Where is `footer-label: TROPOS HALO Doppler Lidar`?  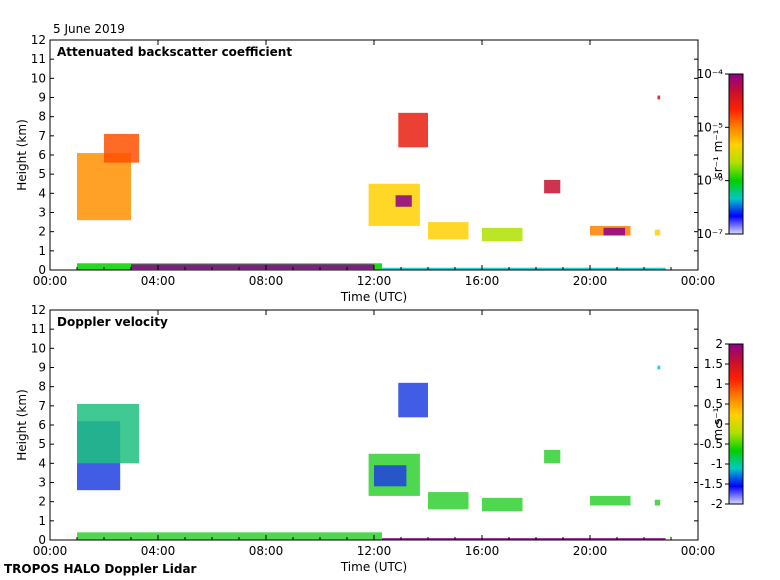
footer-label: TROPOS HALO Doppler Lidar is located at coordinates (100, 569).